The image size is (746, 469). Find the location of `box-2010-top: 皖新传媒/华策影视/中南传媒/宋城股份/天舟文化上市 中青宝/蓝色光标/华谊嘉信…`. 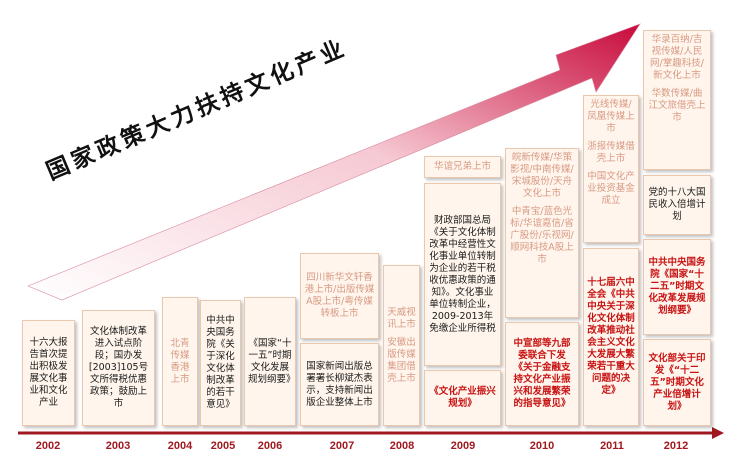

box-2010-top: 皖新传媒/华策影视/中南传媒/宋城股份/天舟文化上市 中青宝/蓝色光标/华谊嘉信… is located at coordinates (542, 233).